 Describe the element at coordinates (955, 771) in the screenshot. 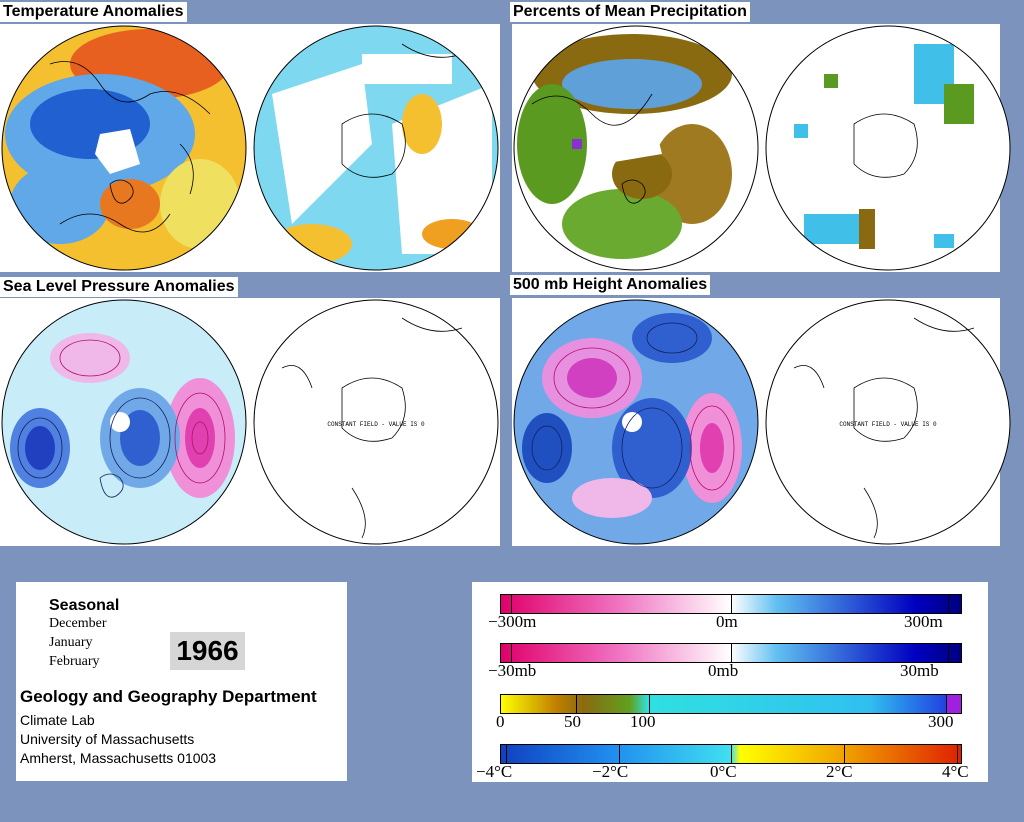

I see `temp-label-4: 4°C` at that location.